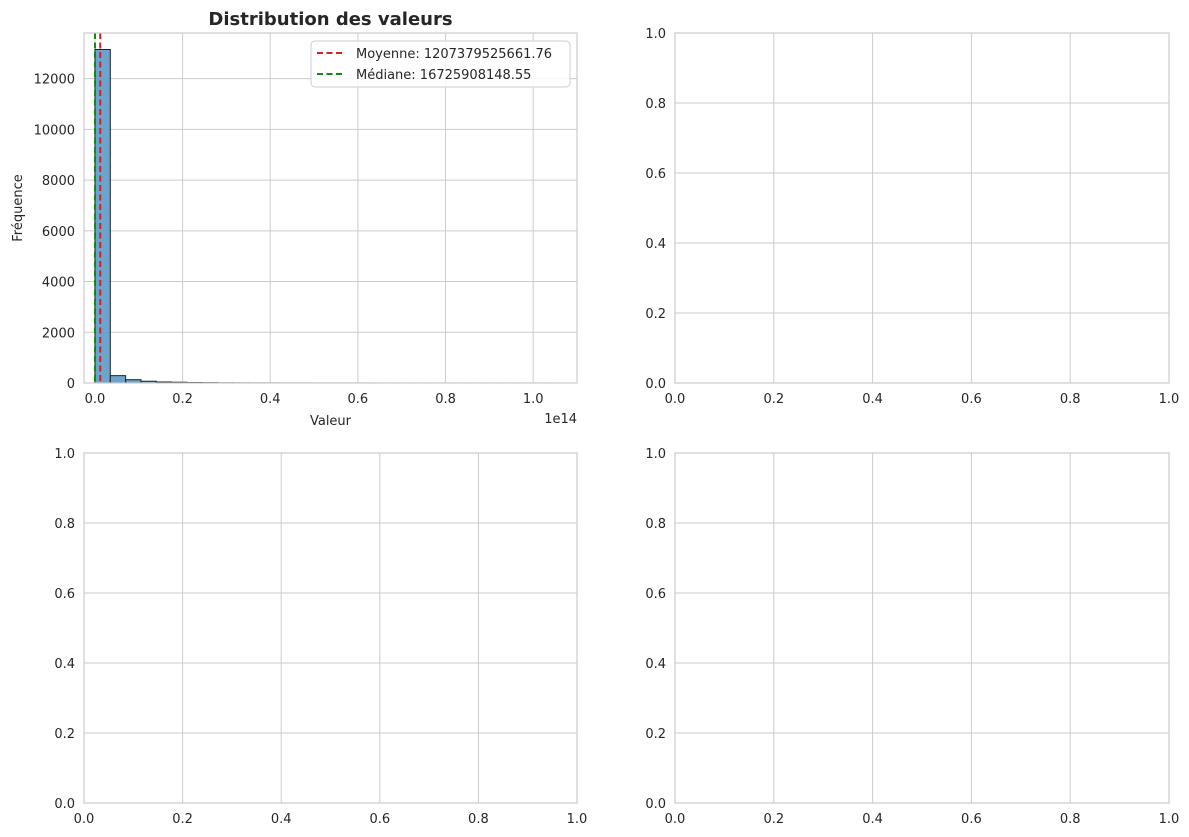 Image resolution: width=1189 pixels, height=837 pixels. I want to click on y-tick-label: 12000, so click(54, 80).